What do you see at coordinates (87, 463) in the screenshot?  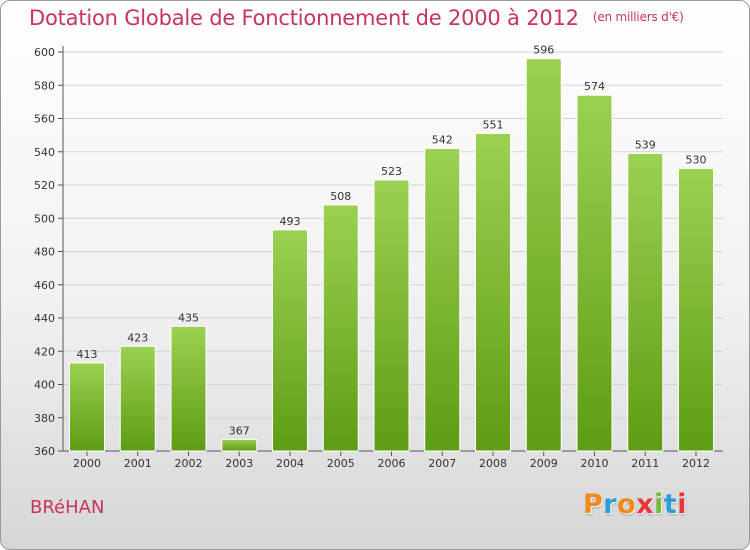 I see `x-tick-label-2000: 2000` at bounding box center [87, 463].